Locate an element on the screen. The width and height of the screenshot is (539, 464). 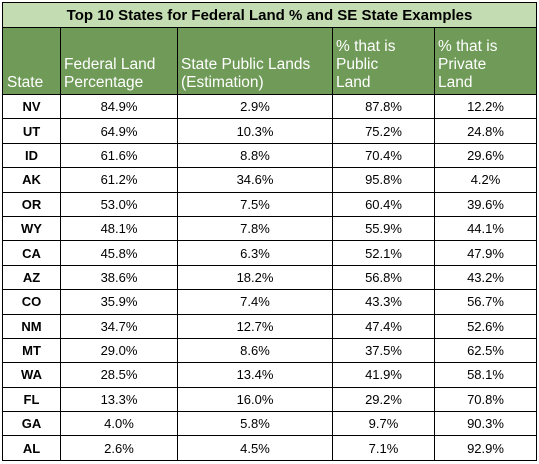
private-land-cell: 62.5% is located at coordinates (485, 350).